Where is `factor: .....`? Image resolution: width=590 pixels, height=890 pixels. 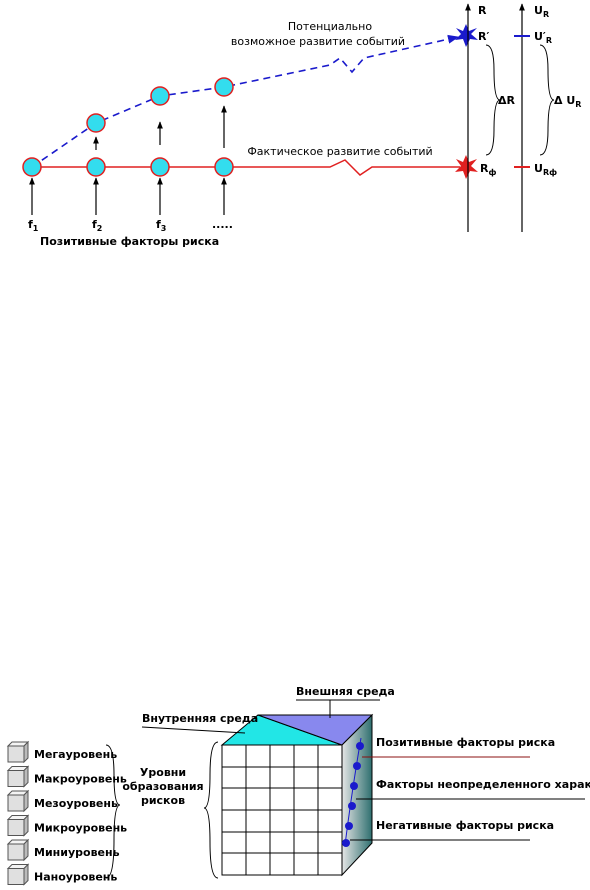 factor: ..... is located at coordinates (222, 224).